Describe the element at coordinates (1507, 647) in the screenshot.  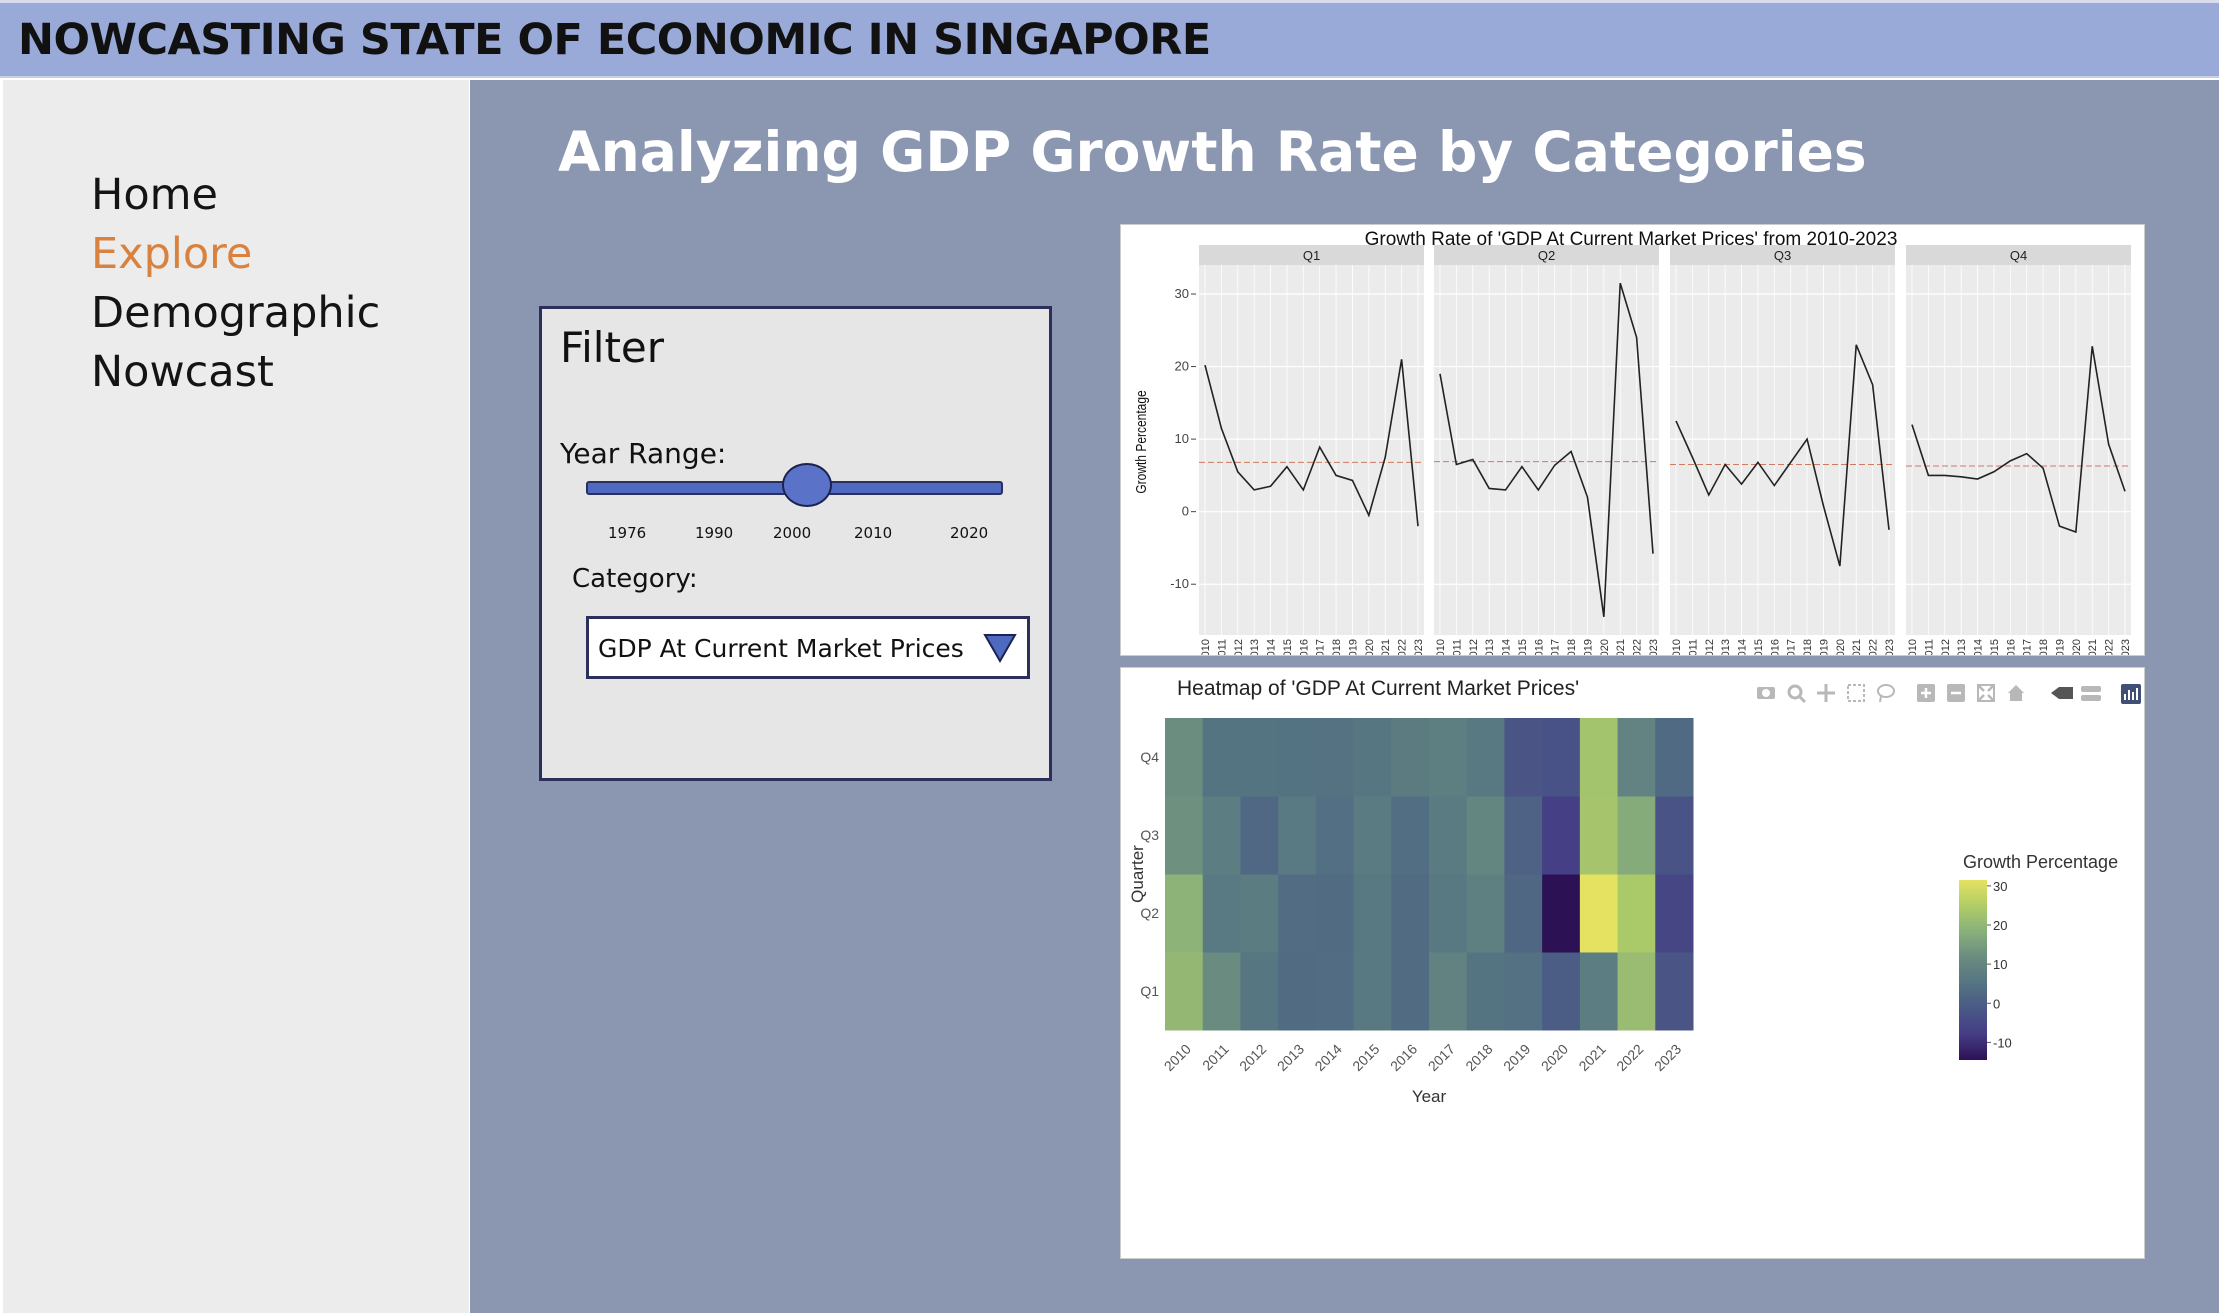
I see `x-tick-label: 2014` at that location.